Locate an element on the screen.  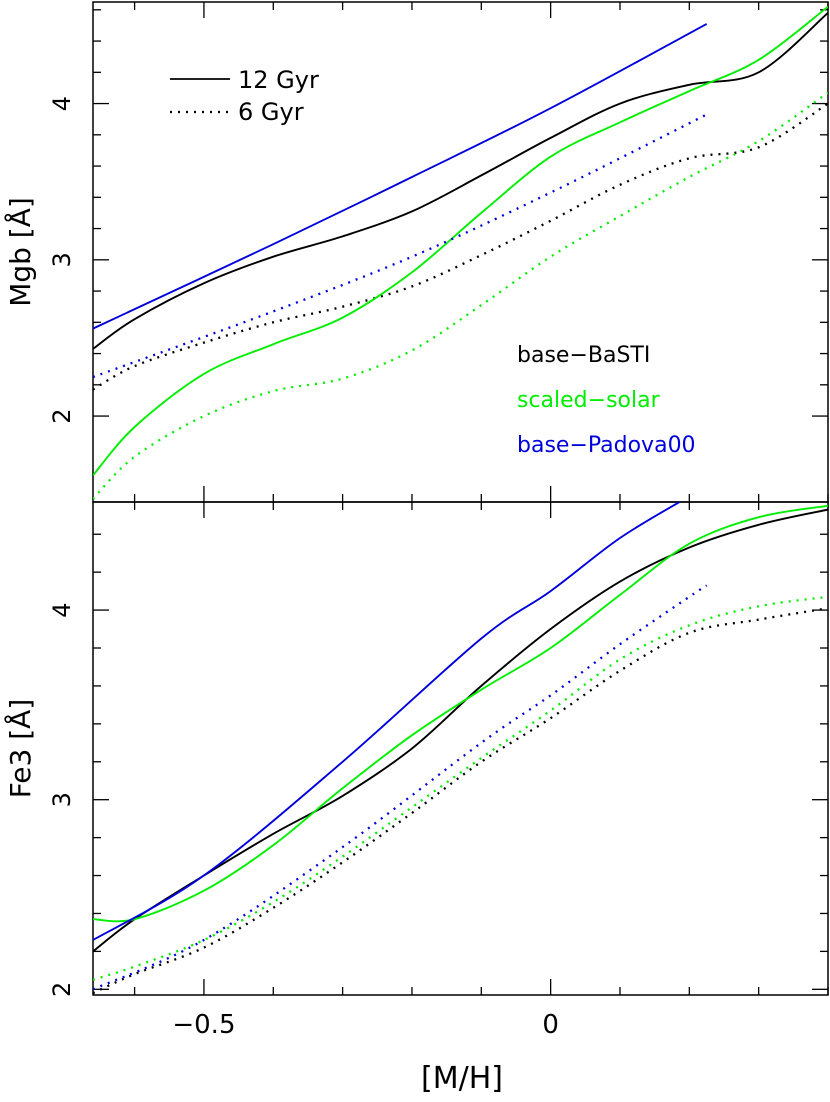
legend-label-12gyr: 12 Gyr is located at coordinates (278, 80).